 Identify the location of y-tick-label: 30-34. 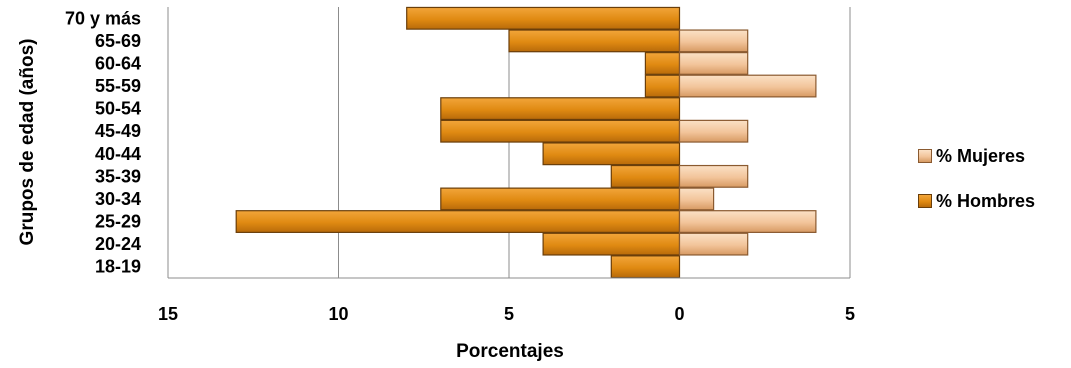
(118, 199).